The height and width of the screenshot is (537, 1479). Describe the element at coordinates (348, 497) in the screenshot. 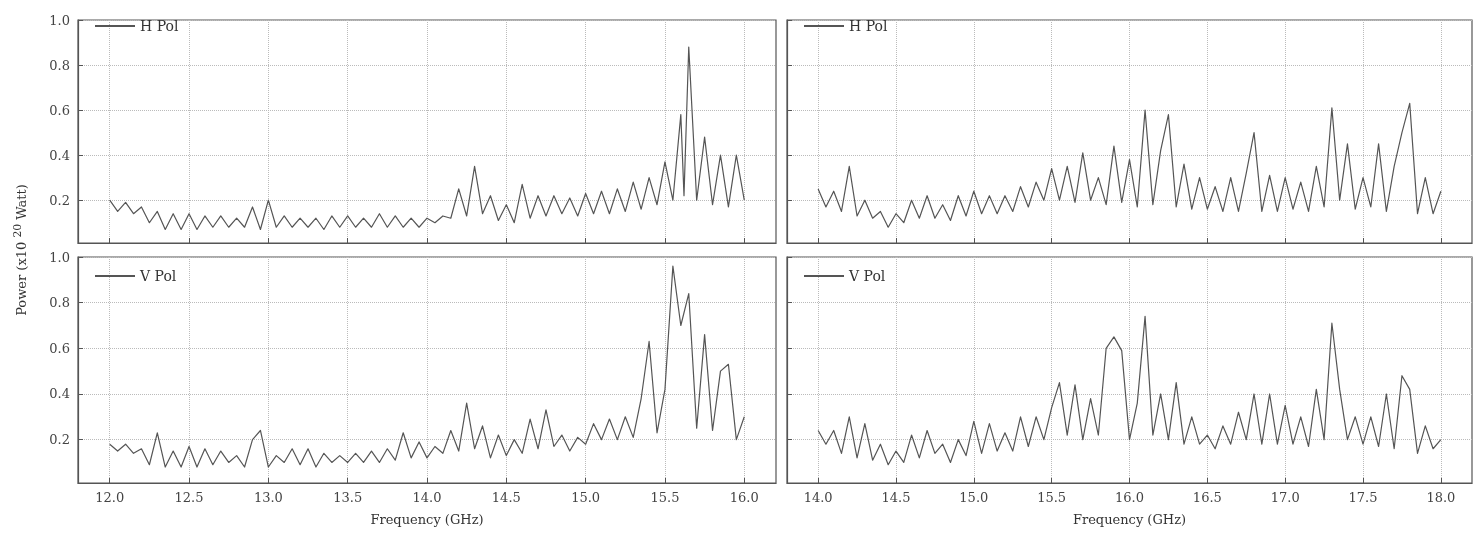

I see `x-tick-label: 13.5` at that location.